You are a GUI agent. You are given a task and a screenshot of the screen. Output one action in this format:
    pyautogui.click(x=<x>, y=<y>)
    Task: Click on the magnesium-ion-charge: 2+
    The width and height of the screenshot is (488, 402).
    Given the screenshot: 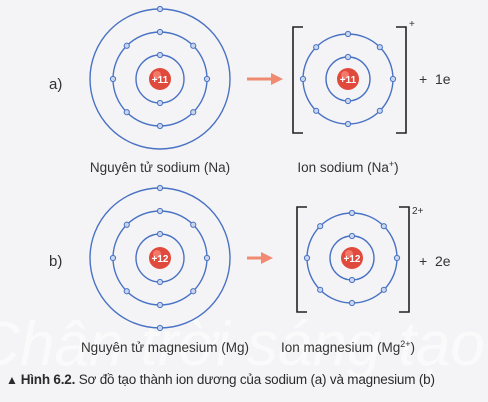 What is the action you would take?
    pyautogui.click(x=418, y=211)
    